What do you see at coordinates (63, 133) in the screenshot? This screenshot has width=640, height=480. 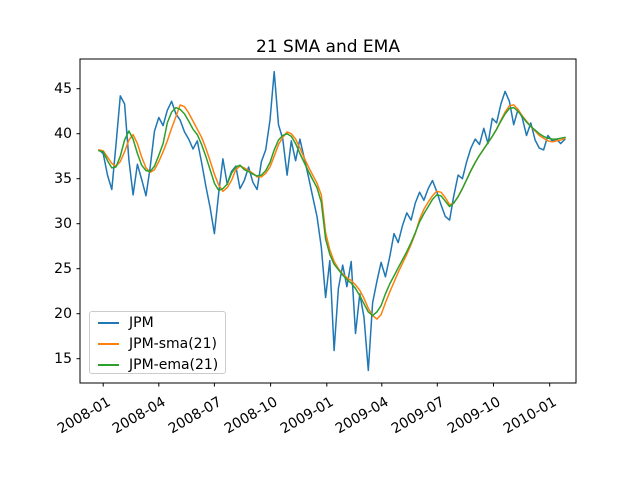 I see `y-tick-label: 40` at bounding box center [63, 133].